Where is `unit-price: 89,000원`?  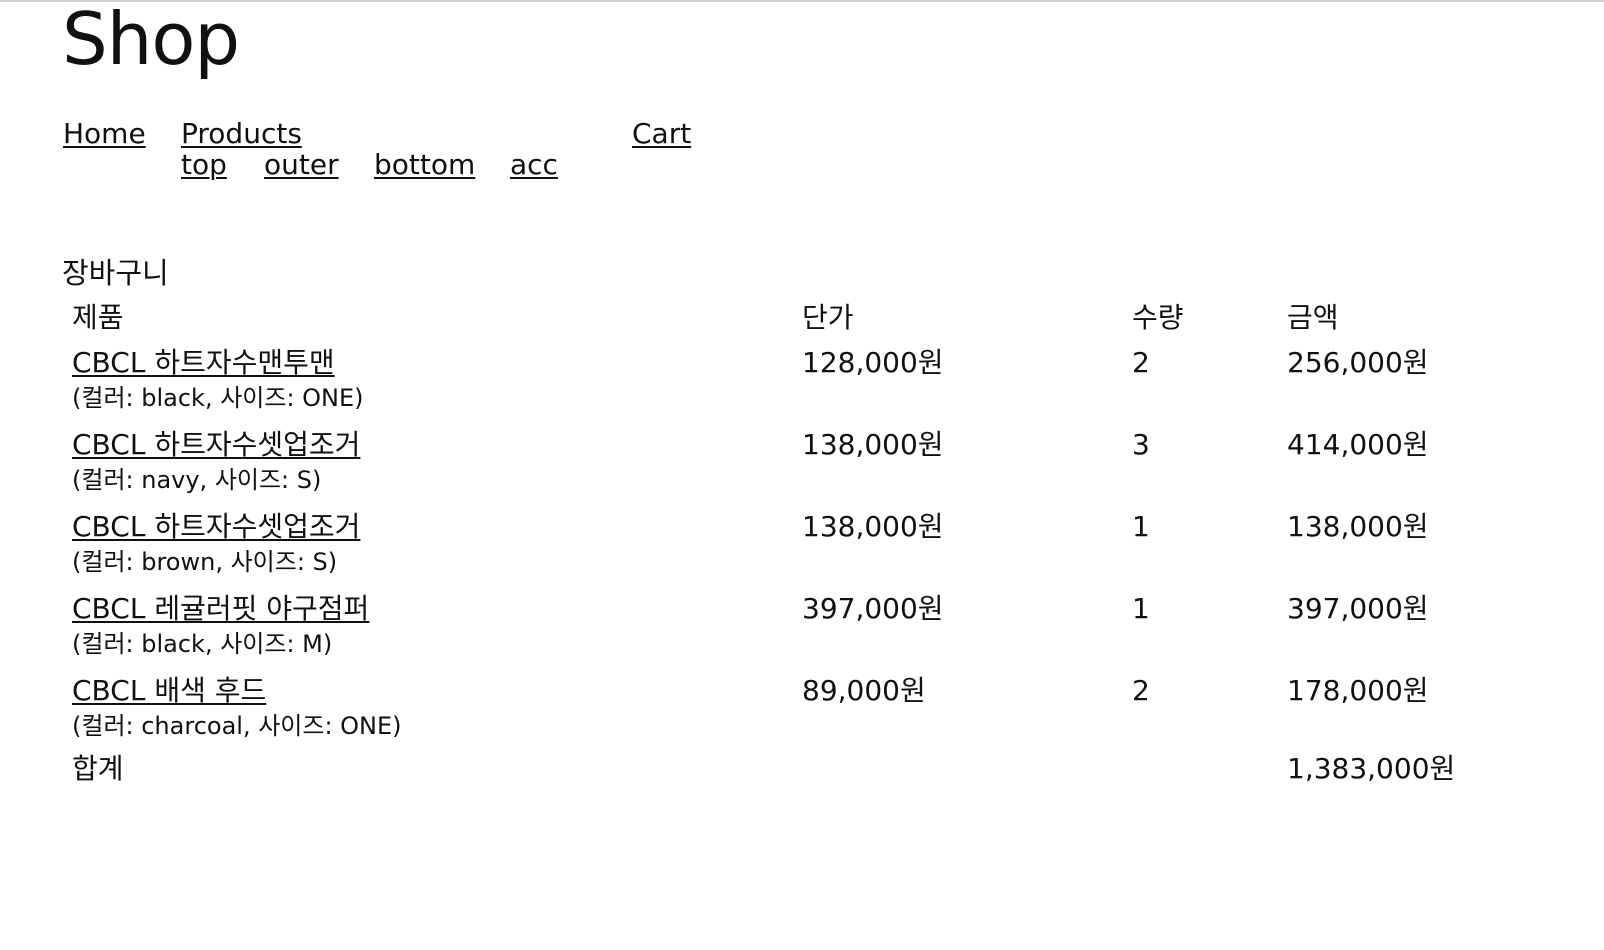 unit-price: 89,000원 is located at coordinates (864, 690).